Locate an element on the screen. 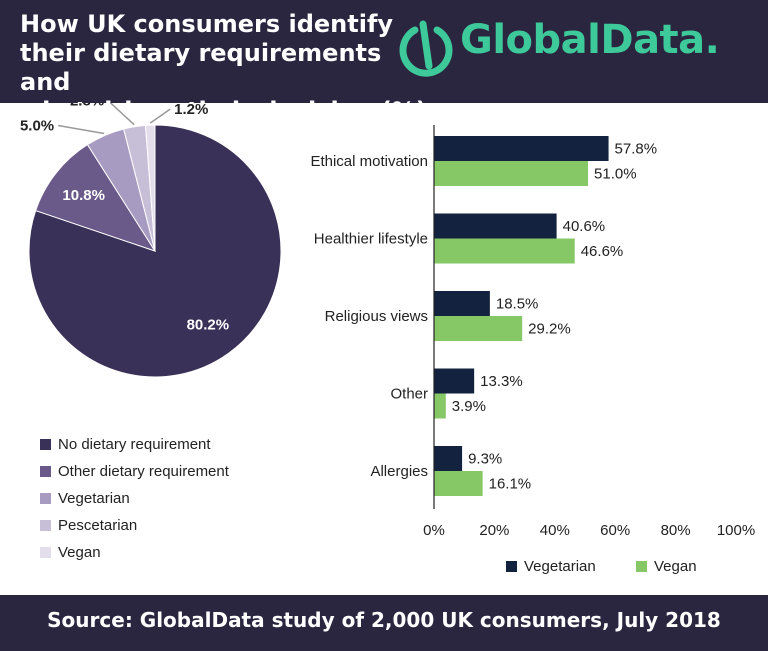  bar-value-vegetarian-healthier-lifestyle: 40.6% is located at coordinates (584, 226).